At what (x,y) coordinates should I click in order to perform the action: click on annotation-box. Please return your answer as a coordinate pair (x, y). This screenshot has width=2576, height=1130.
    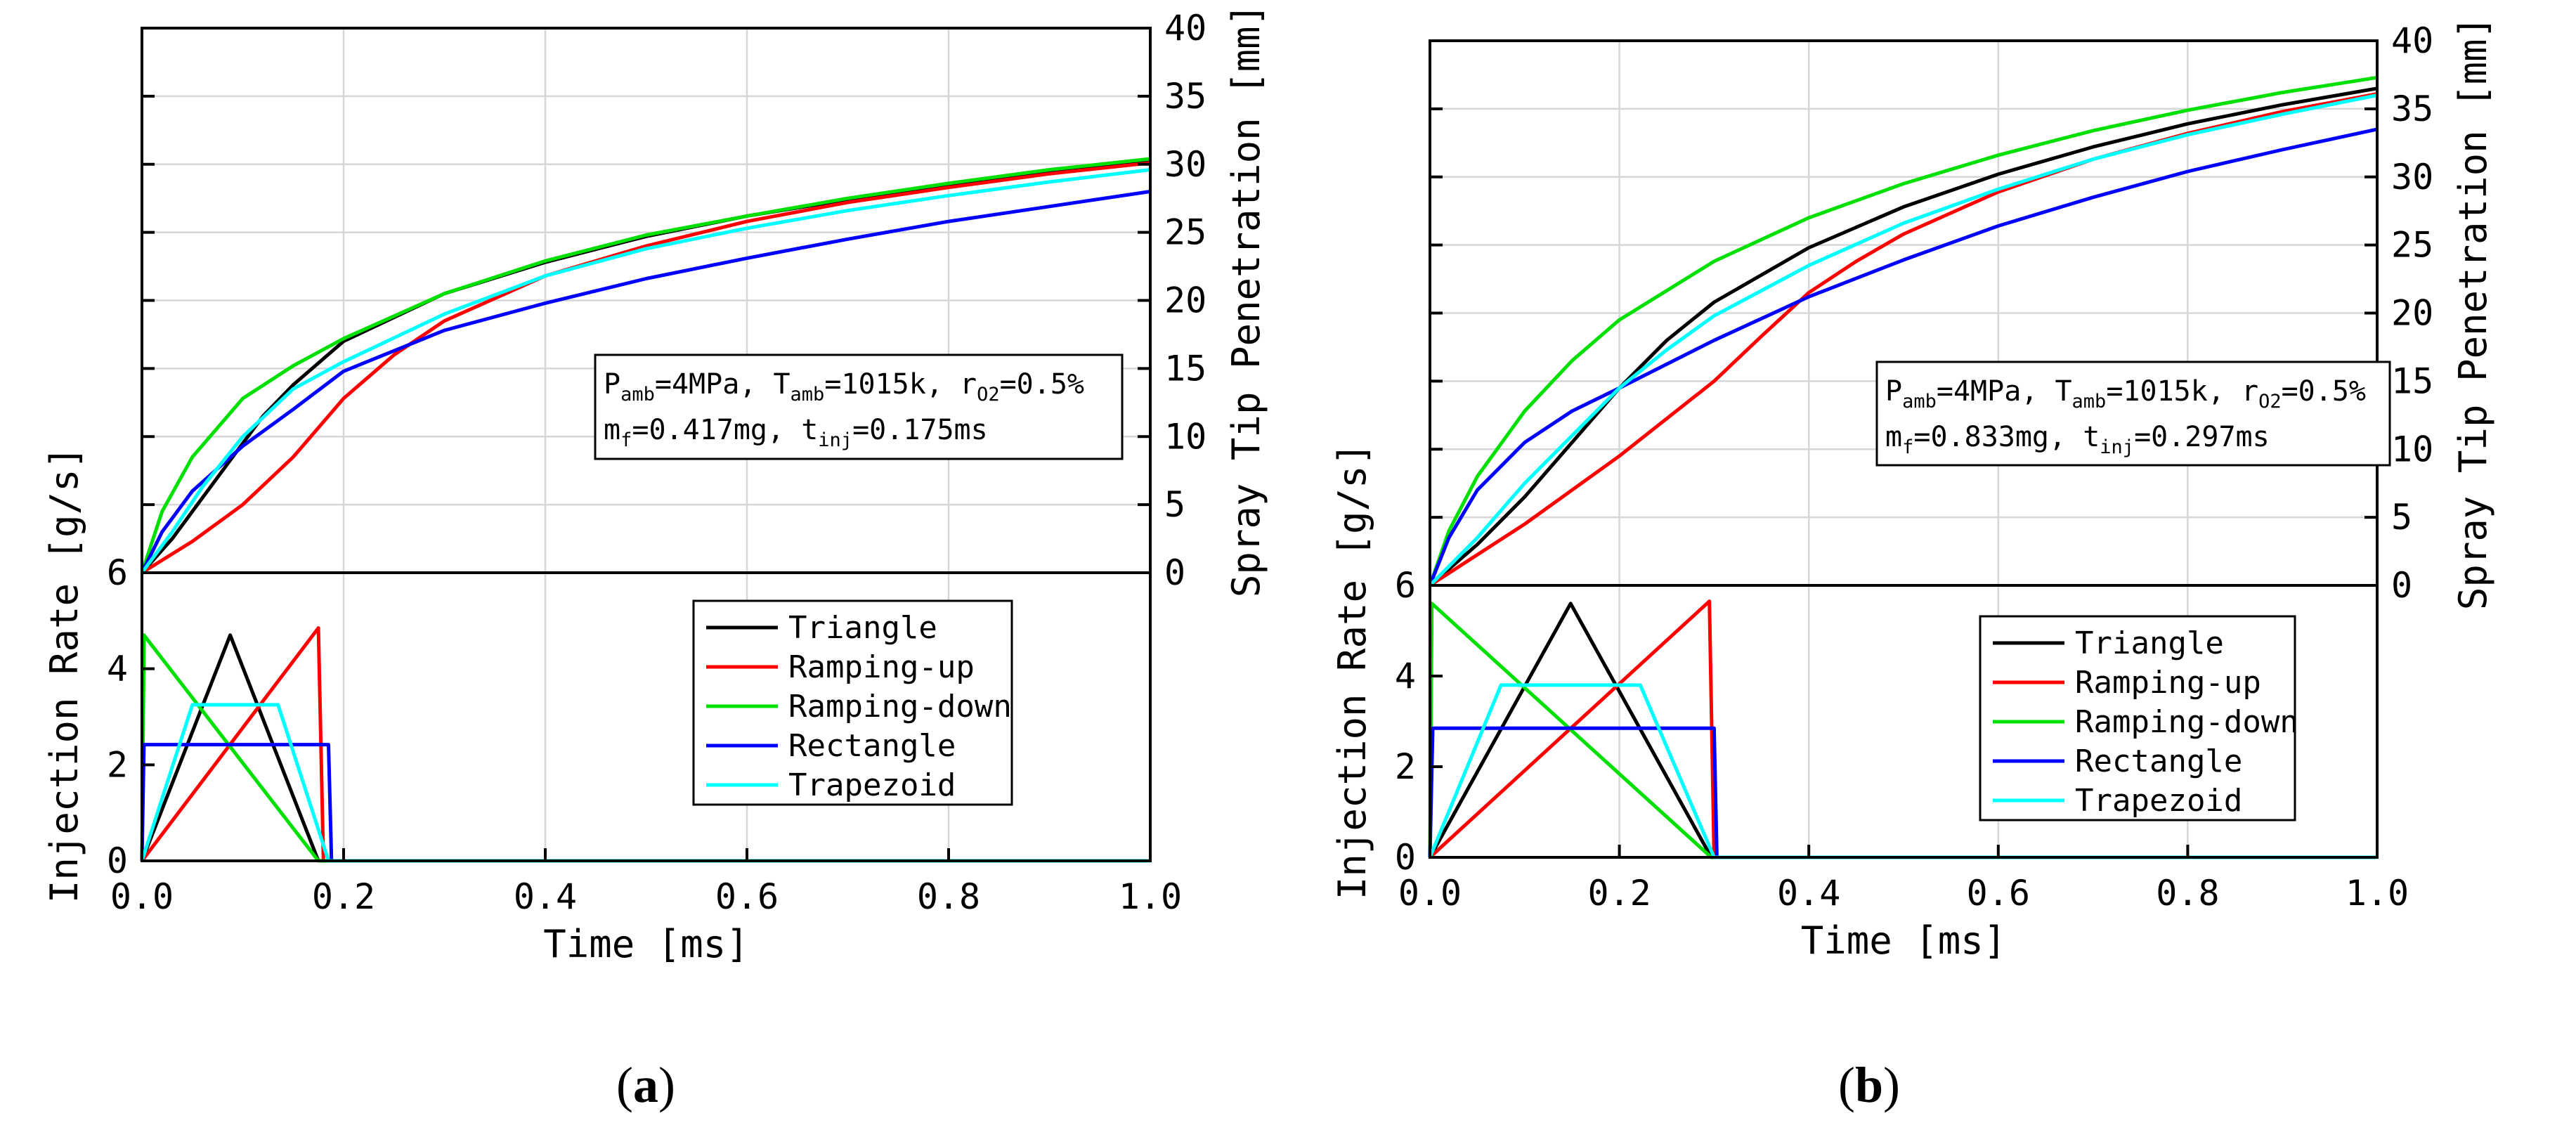
    Looking at the image, I should click on (2133, 414).